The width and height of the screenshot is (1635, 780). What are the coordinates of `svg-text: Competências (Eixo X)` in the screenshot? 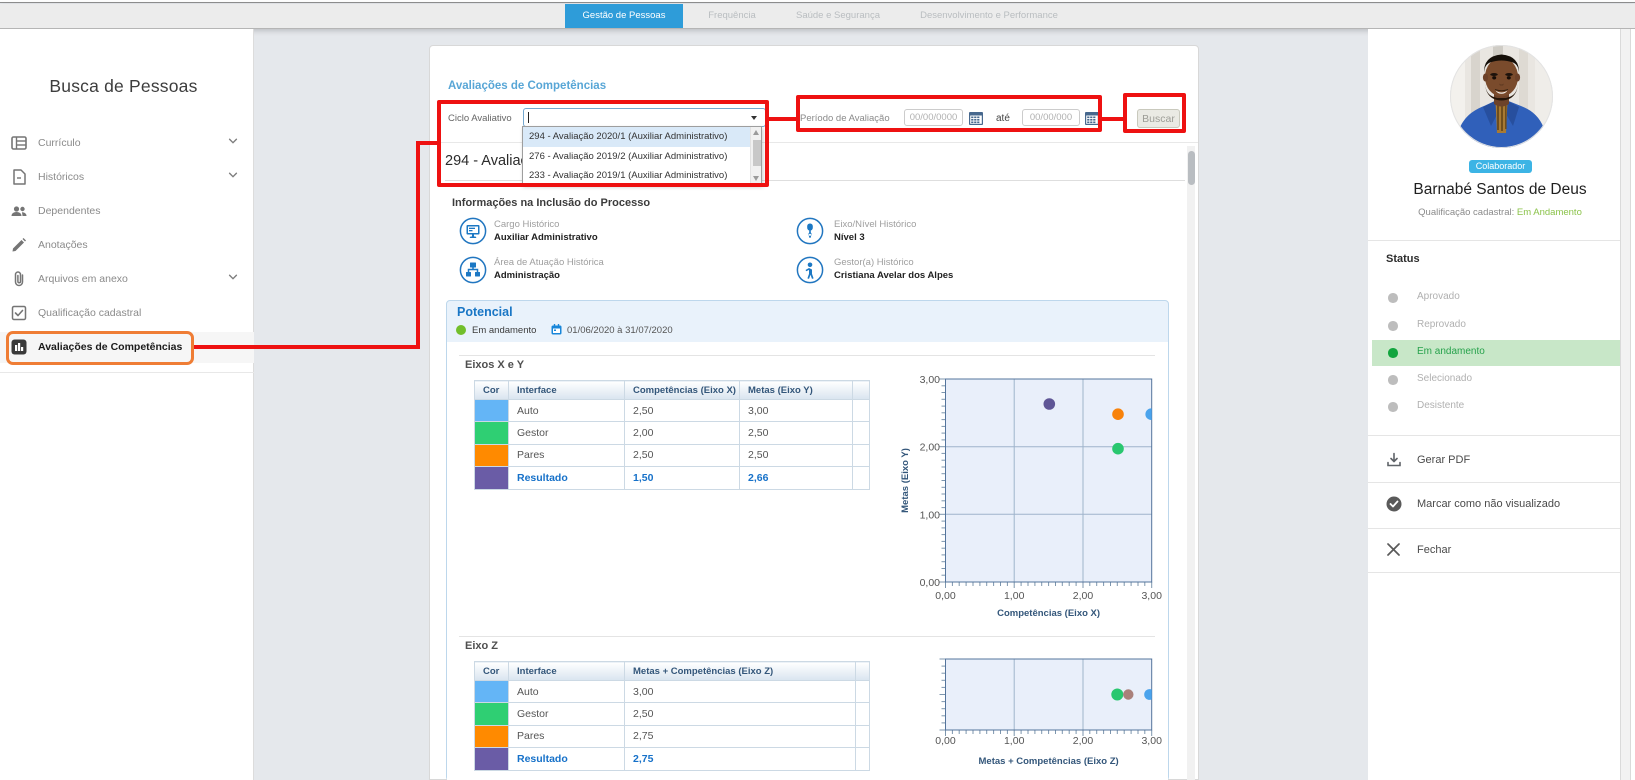 It's located at (1048, 613).